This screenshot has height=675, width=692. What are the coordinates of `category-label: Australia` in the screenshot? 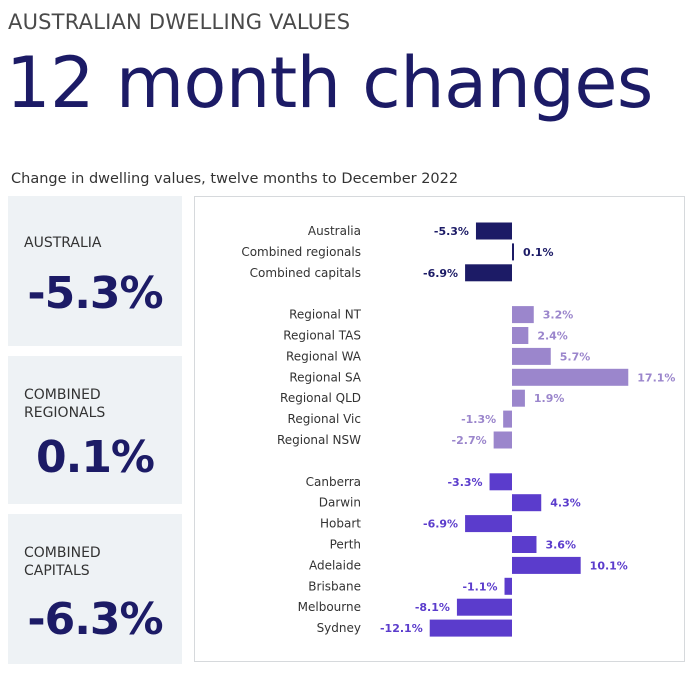 It's located at (334, 231).